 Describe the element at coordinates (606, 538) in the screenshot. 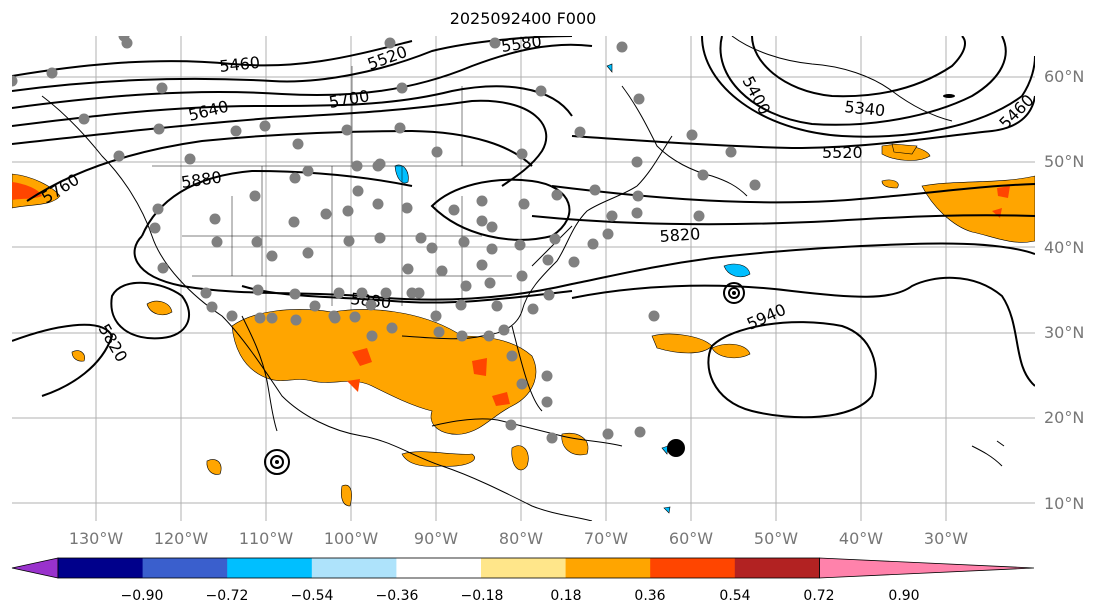

I see `lon-label: 70°W` at that location.